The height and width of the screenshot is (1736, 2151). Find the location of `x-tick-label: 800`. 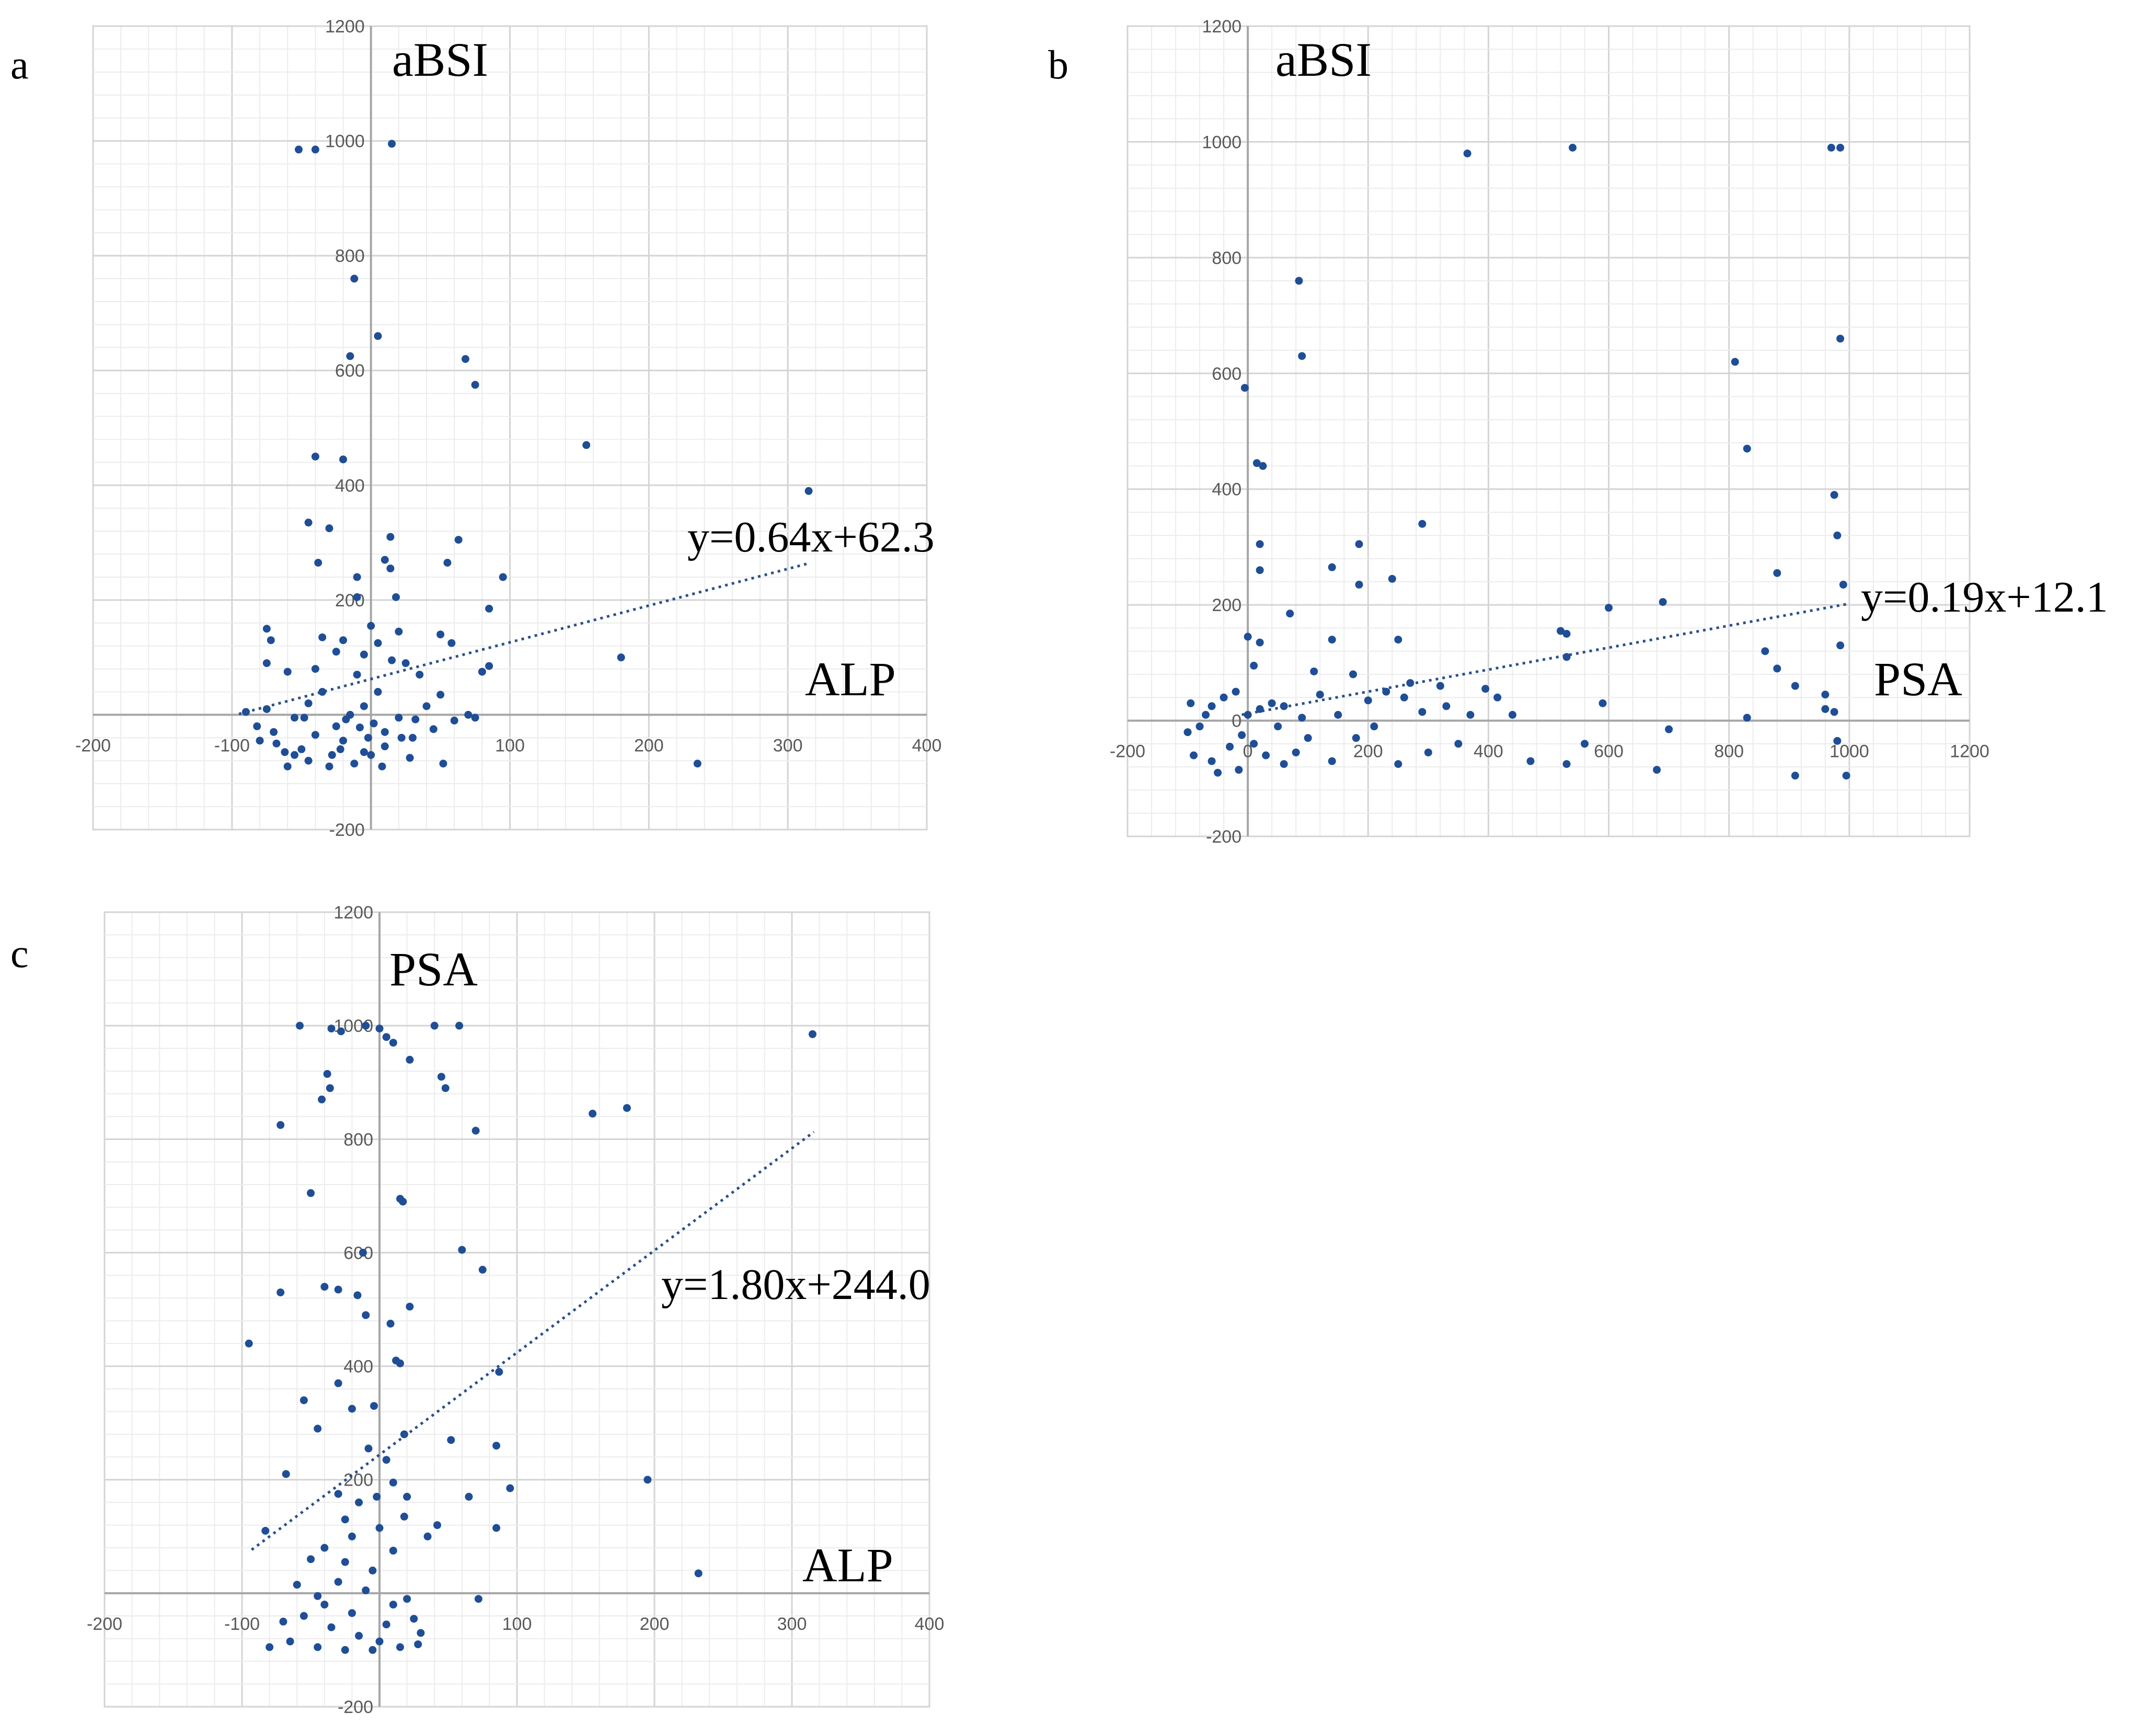

x-tick-label: 800 is located at coordinates (1729, 752).